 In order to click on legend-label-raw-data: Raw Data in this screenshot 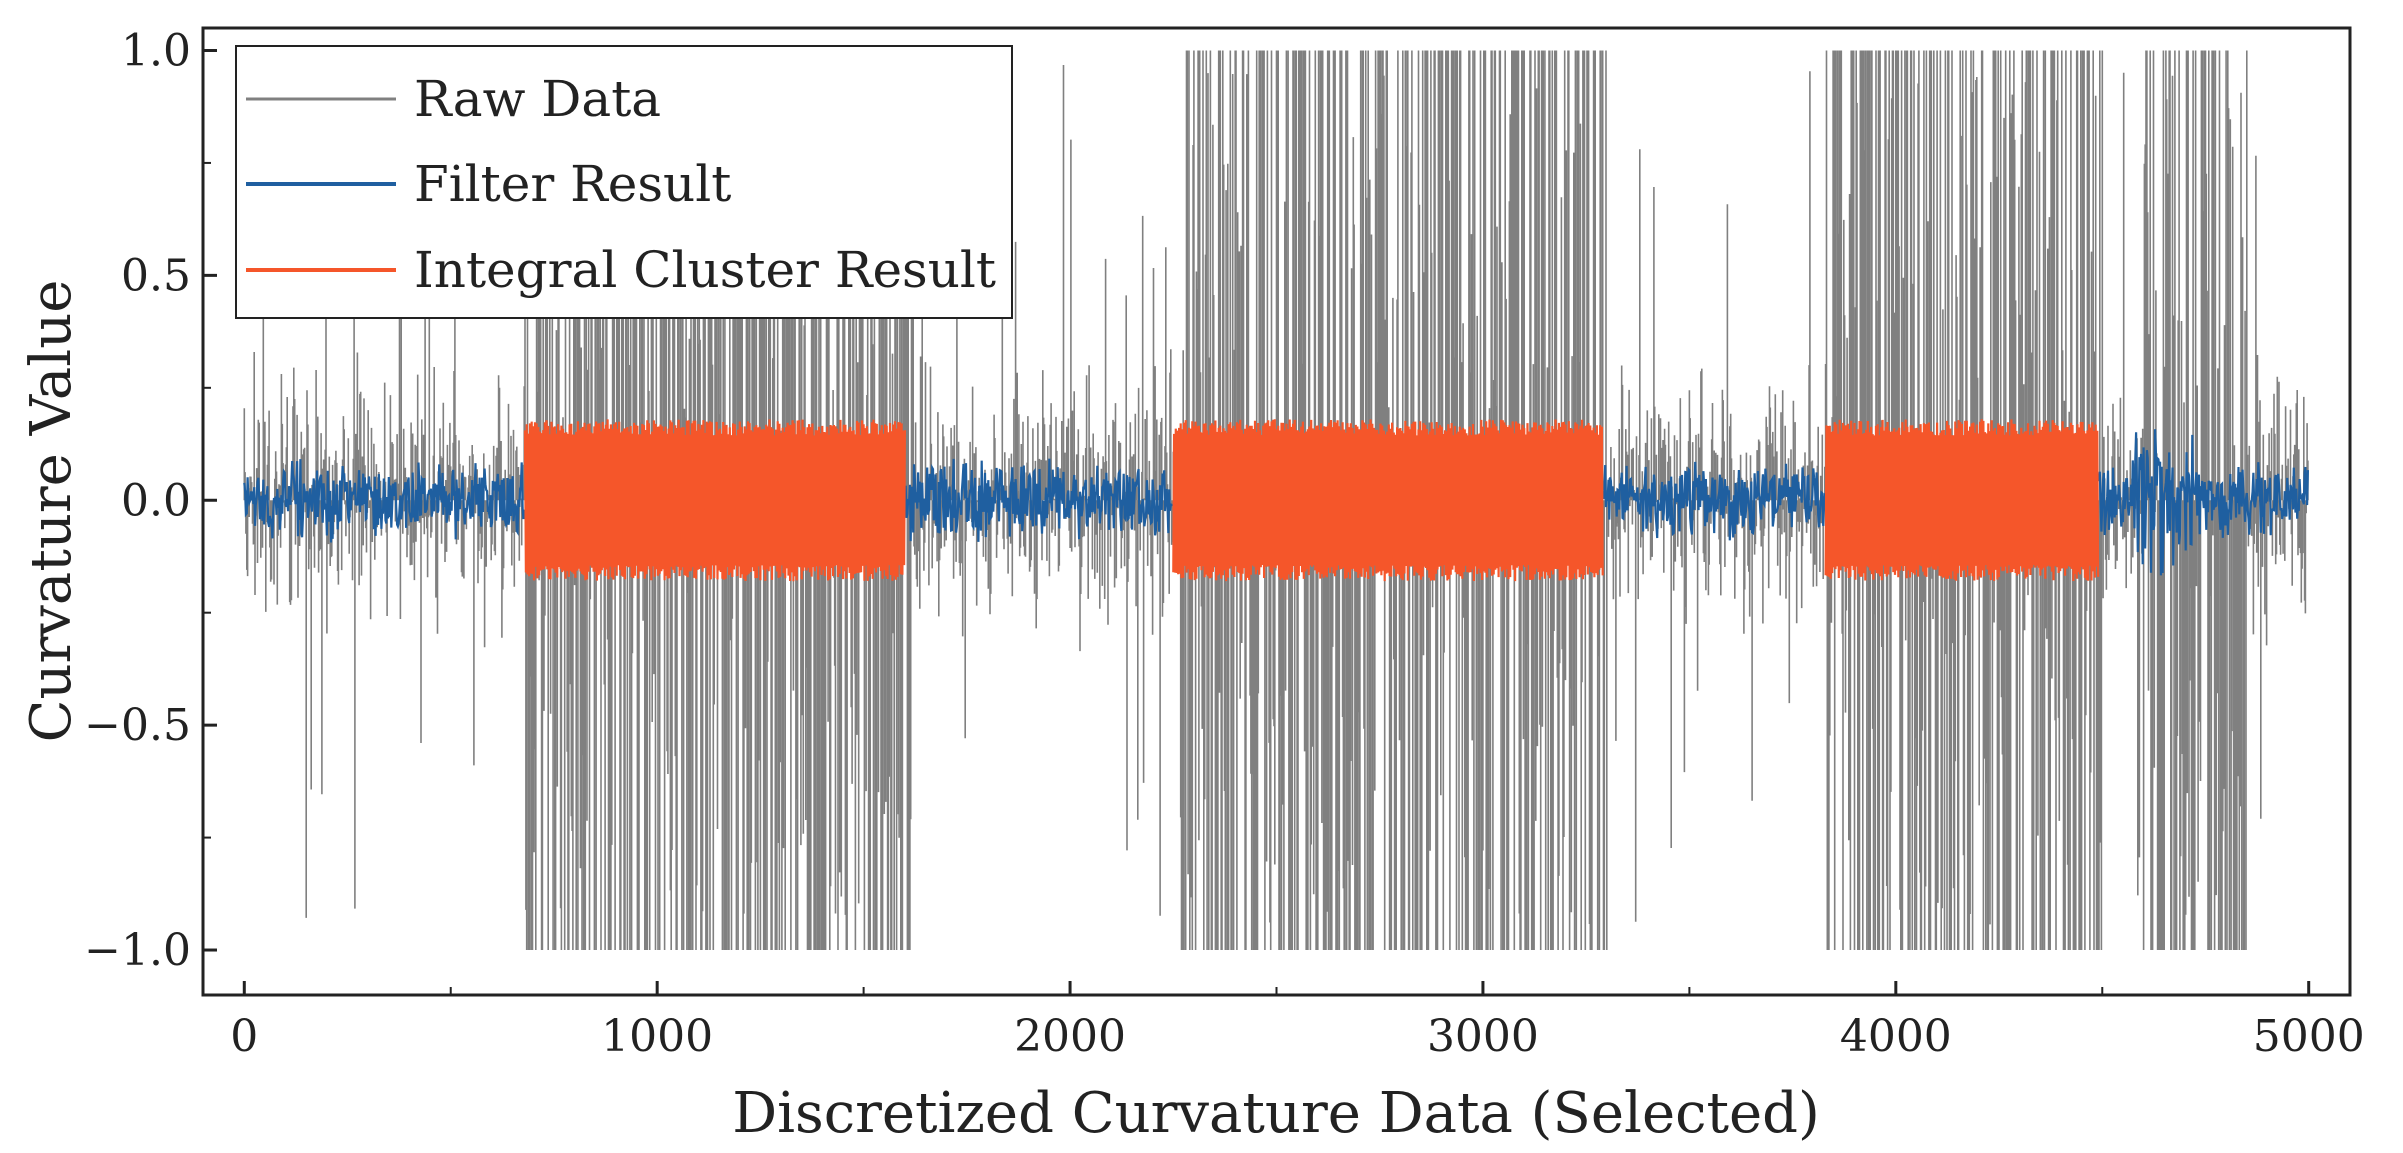, I will do `click(537, 99)`.